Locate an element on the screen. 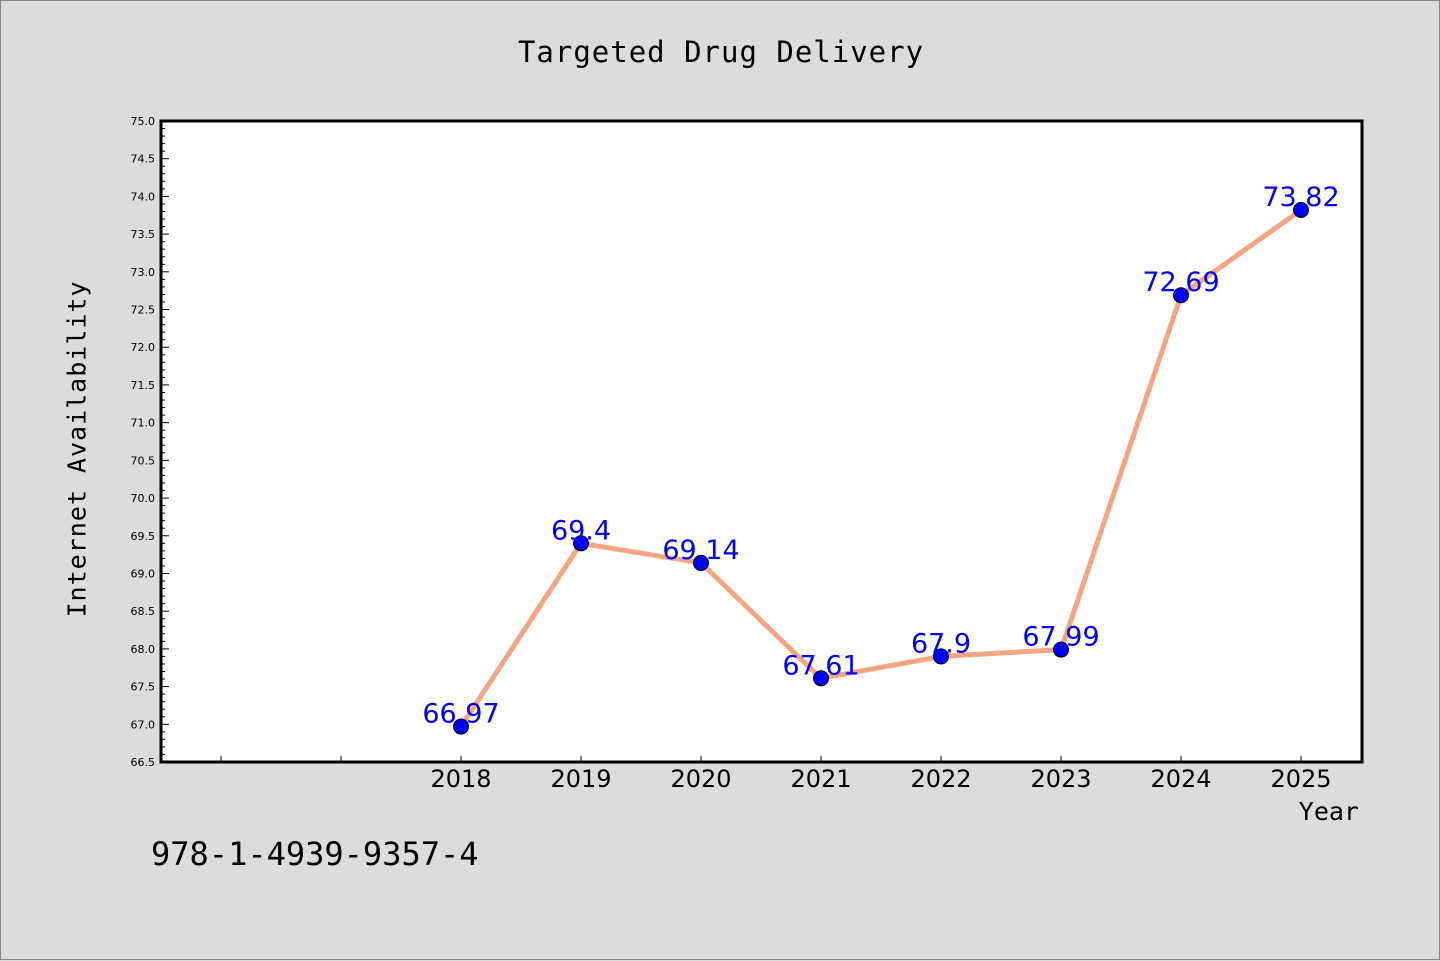 This screenshot has width=1440, height=961. data-label: 67.99 is located at coordinates (1060, 637).